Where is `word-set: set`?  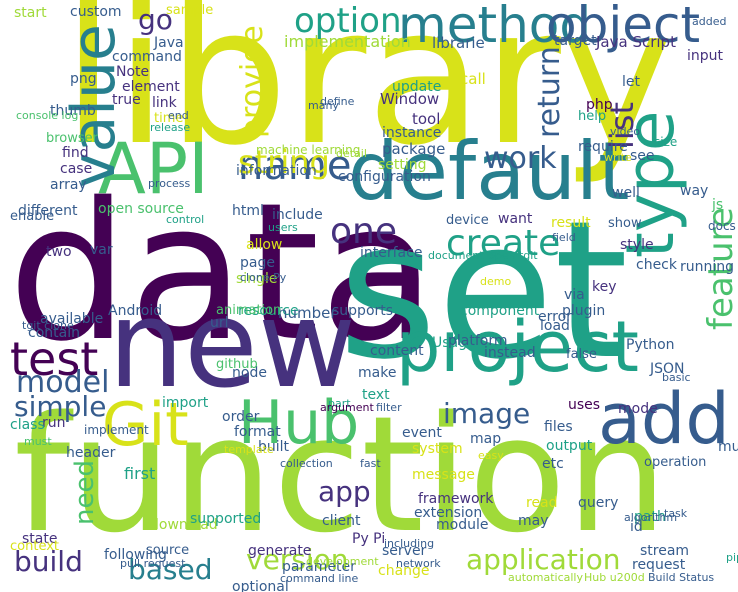 word-set: set is located at coordinates (483, 290).